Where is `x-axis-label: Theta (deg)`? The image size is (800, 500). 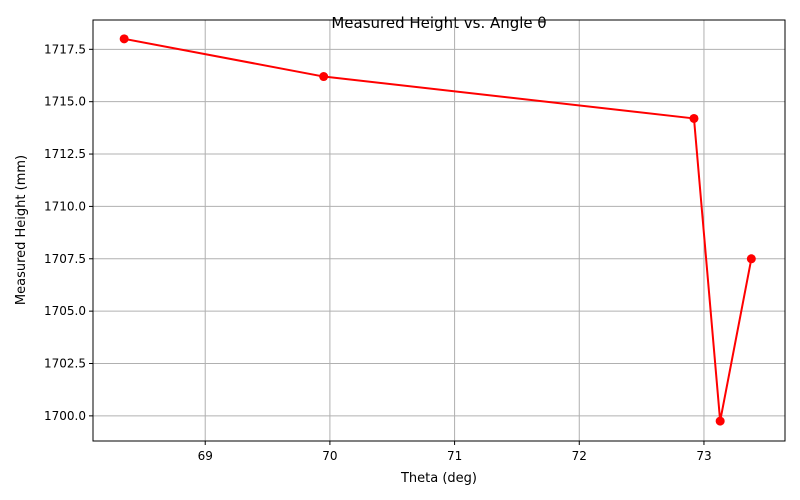
x-axis-label: Theta (deg) is located at coordinates (438, 478).